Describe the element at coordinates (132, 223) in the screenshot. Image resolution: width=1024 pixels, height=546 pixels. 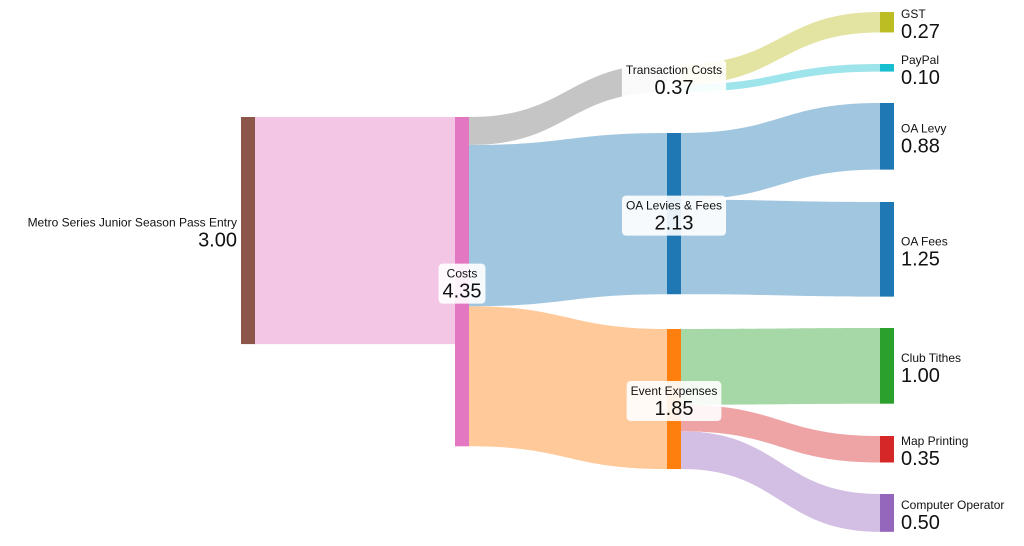
I see `node-name: Metro Series Junior Season Pass Entry` at that location.